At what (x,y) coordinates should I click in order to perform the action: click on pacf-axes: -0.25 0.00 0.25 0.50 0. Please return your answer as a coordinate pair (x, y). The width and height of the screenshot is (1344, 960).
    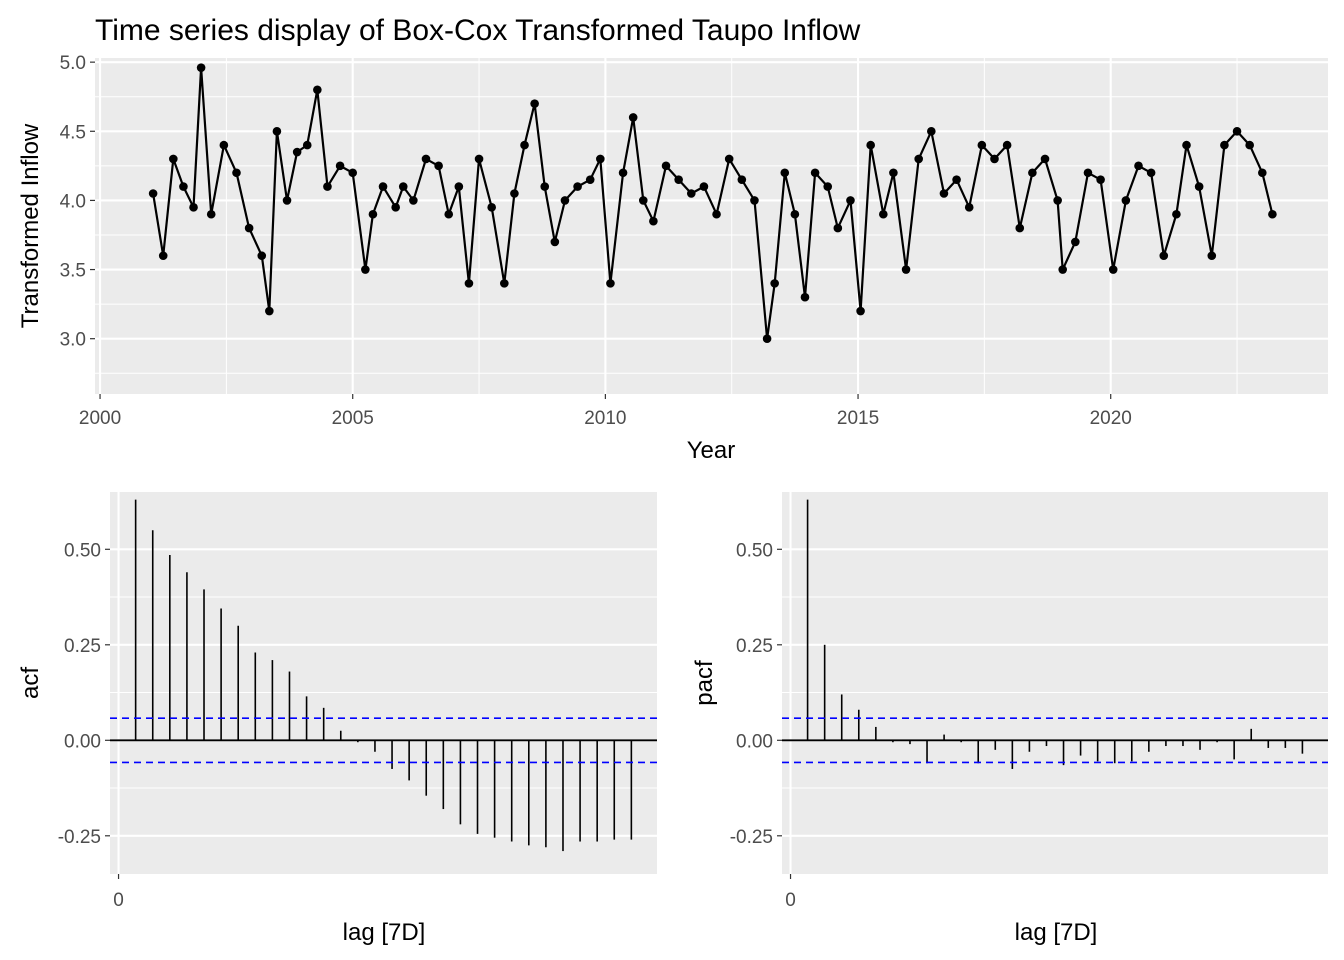
    Looking at the image, I should click on (763, 725).